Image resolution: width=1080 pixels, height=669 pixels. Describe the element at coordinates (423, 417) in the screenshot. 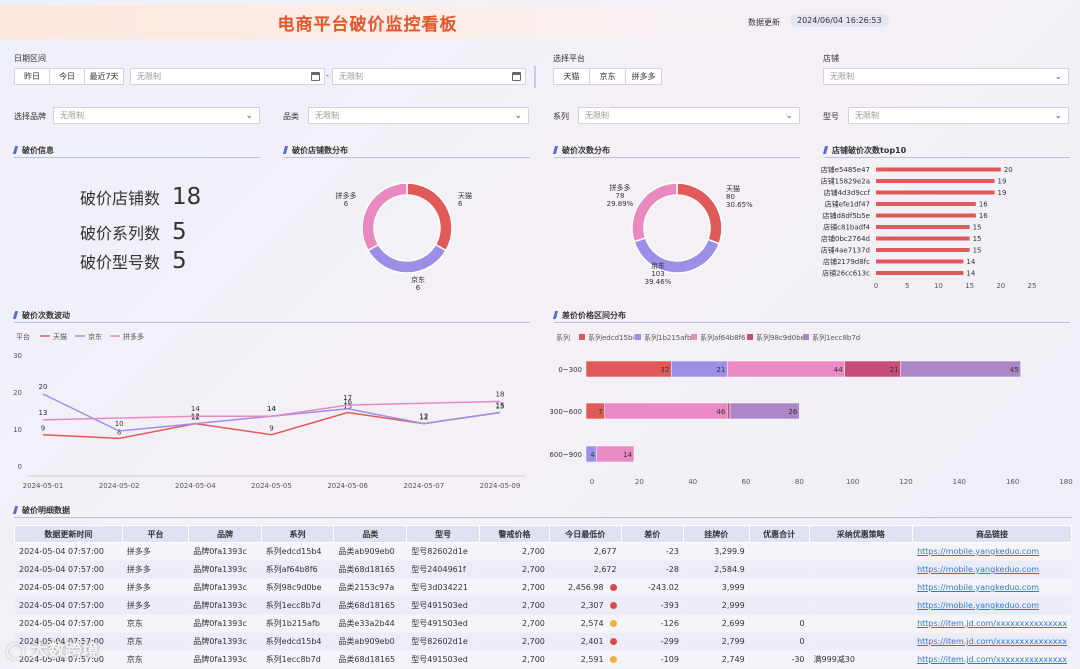

I see `data-label: 12` at that location.